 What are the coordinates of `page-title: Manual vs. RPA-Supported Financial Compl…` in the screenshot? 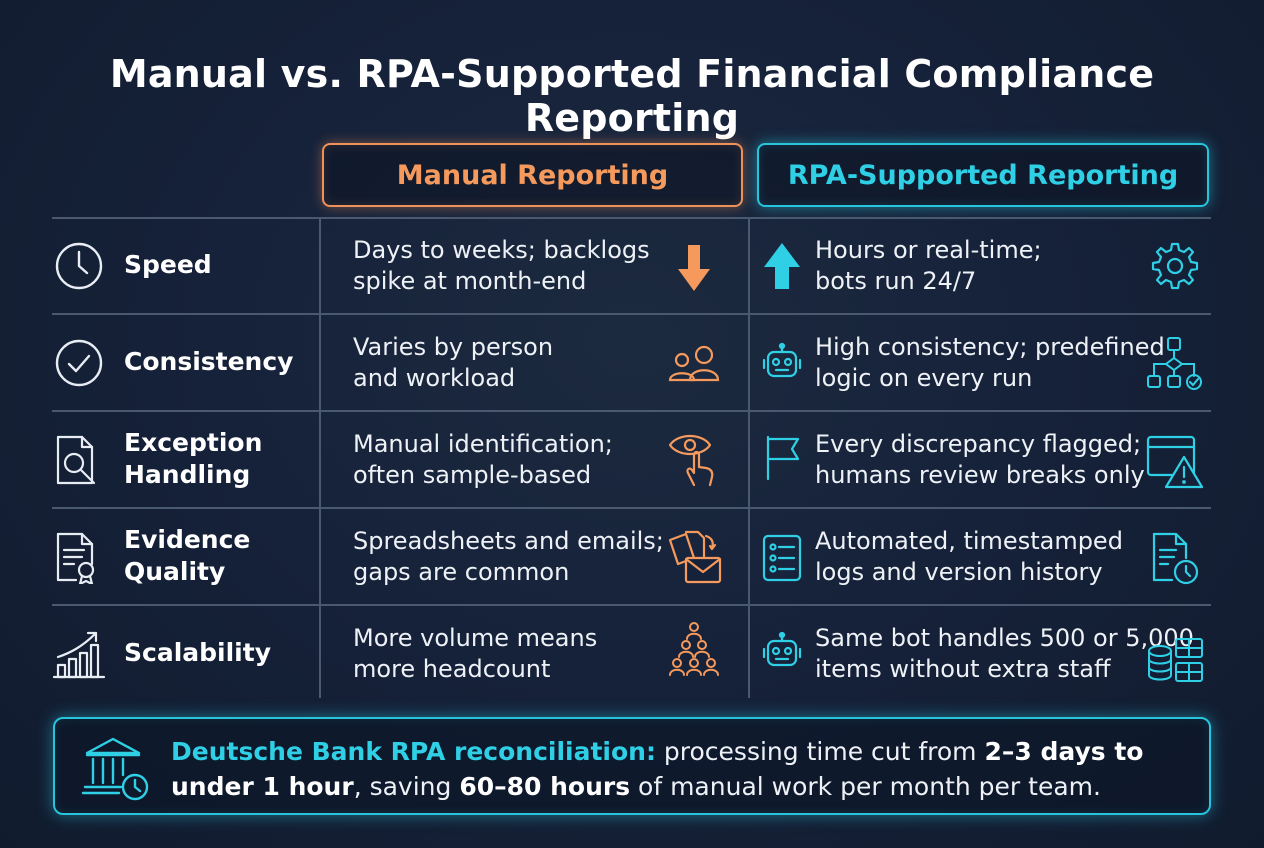 It's located at (632, 96).